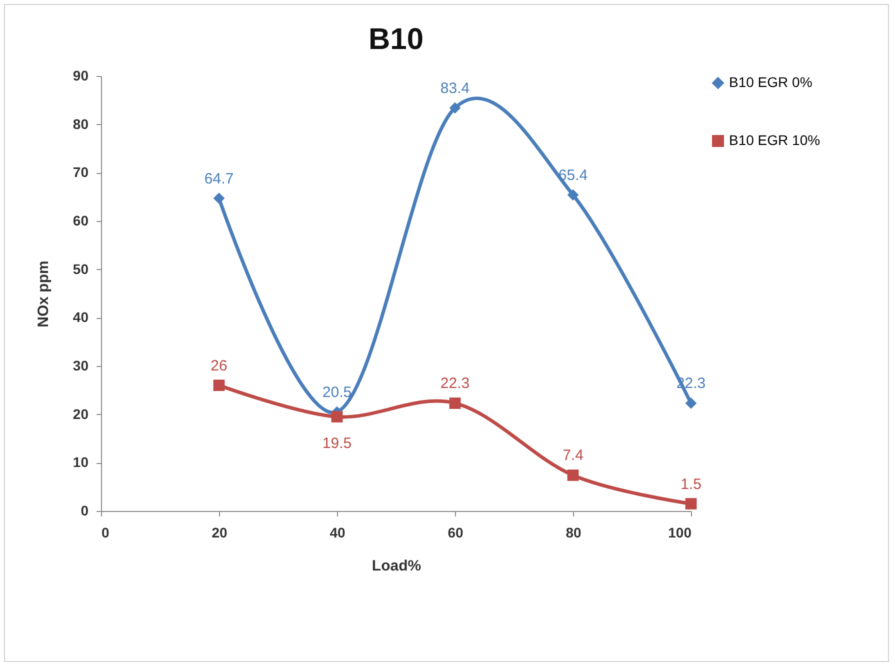 This screenshot has height=668, width=895. Describe the element at coordinates (80, 220) in the screenshot. I see `y-tick-label: 60` at that location.